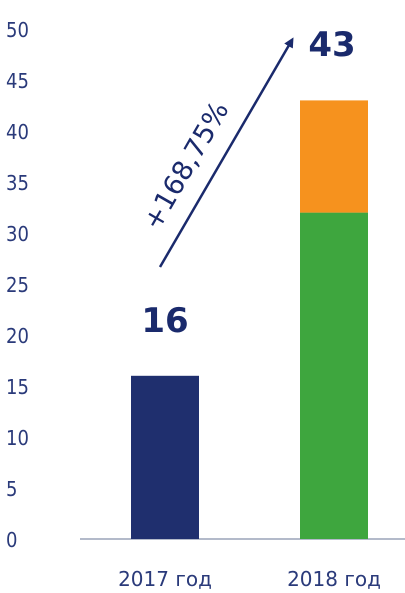 The image size is (405, 593). What do you see at coordinates (165, 579) in the screenshot?
I see `x-tick-label: 2017 год` at bounding box center [165, 579].